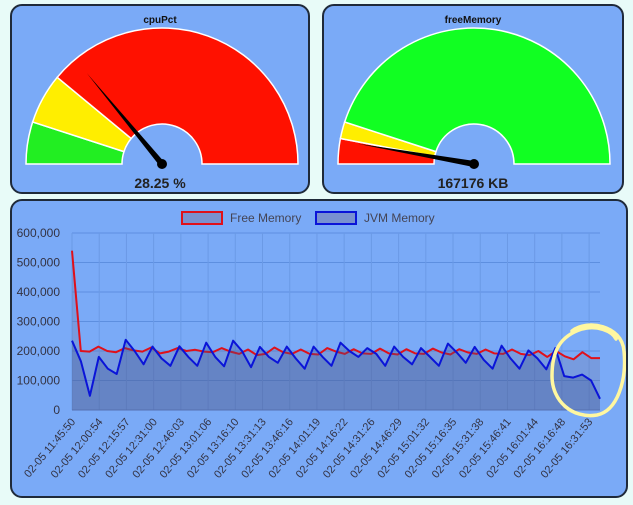 This screenshot has width=633, height=505. I want to click on cpu-gauge, so click(162, 98).